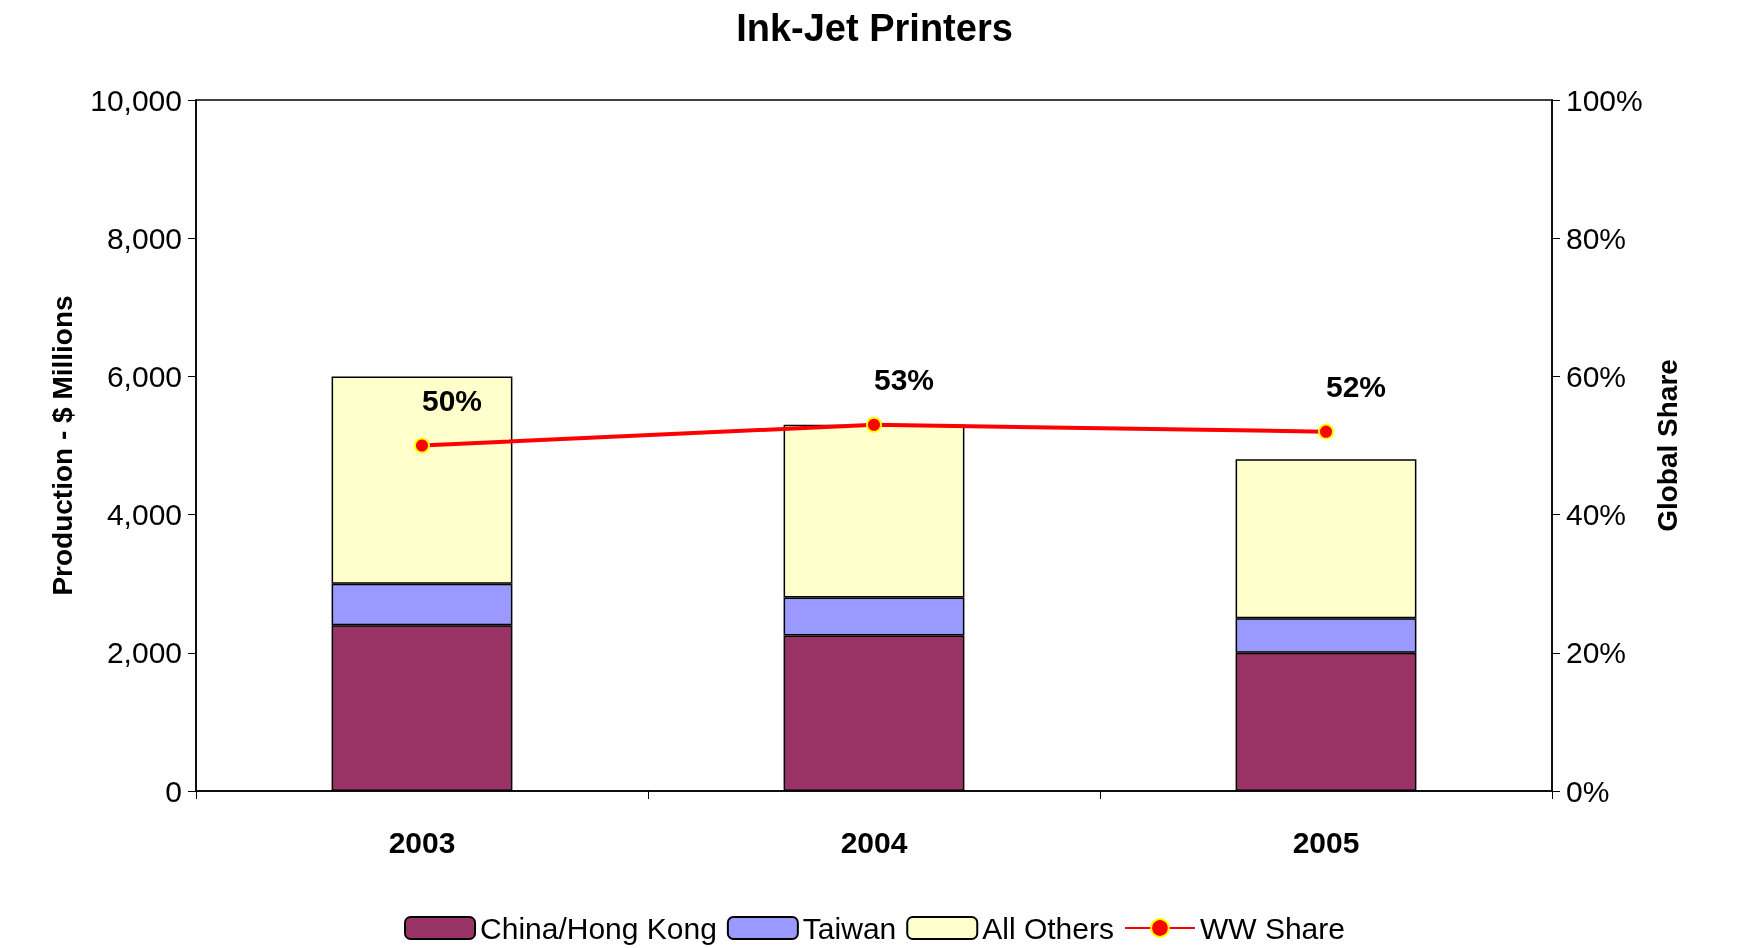 This screenshot has width=1749, height=948. I want to click on legend-label: China/Hong Kong, so click(598, 928).